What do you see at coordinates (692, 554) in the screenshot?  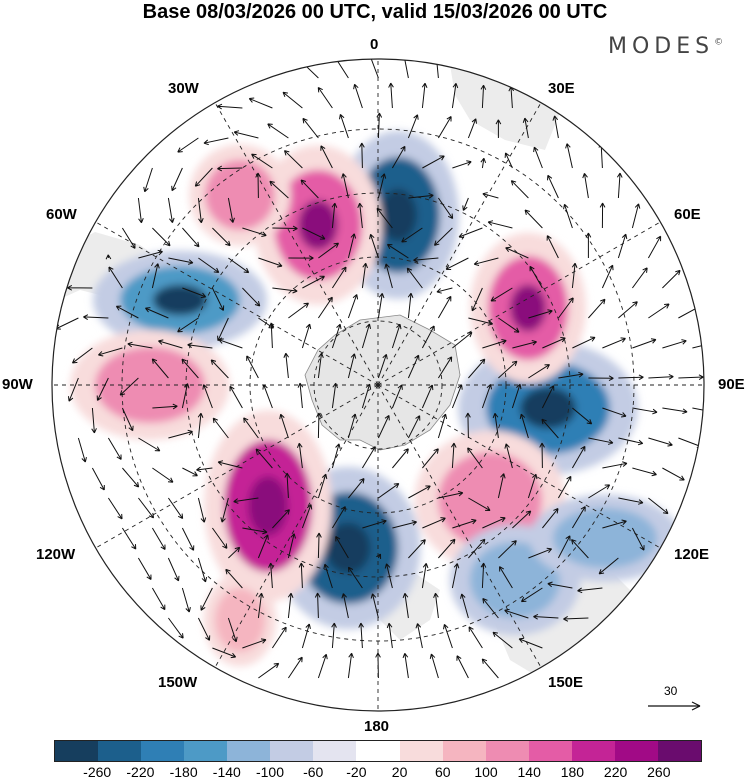 I see `lon-label-120e: 120E` at bounding box center [692, 554].